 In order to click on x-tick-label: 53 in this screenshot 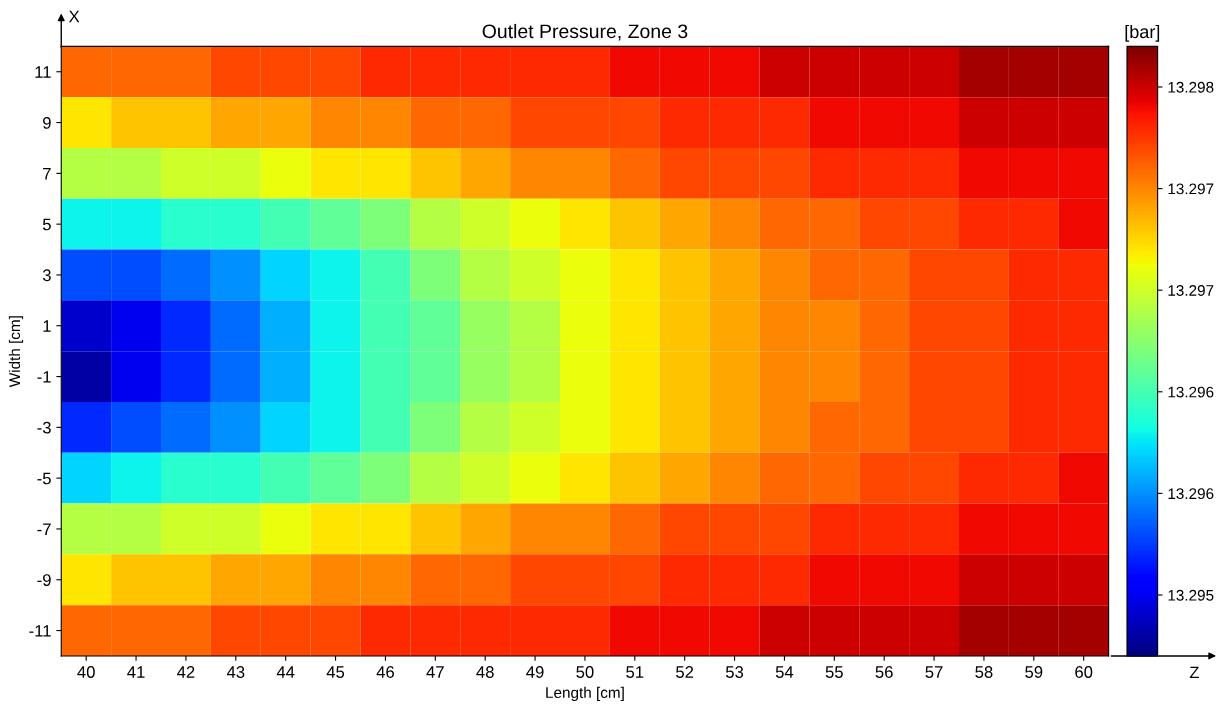, I will do `click(734, 672)`.